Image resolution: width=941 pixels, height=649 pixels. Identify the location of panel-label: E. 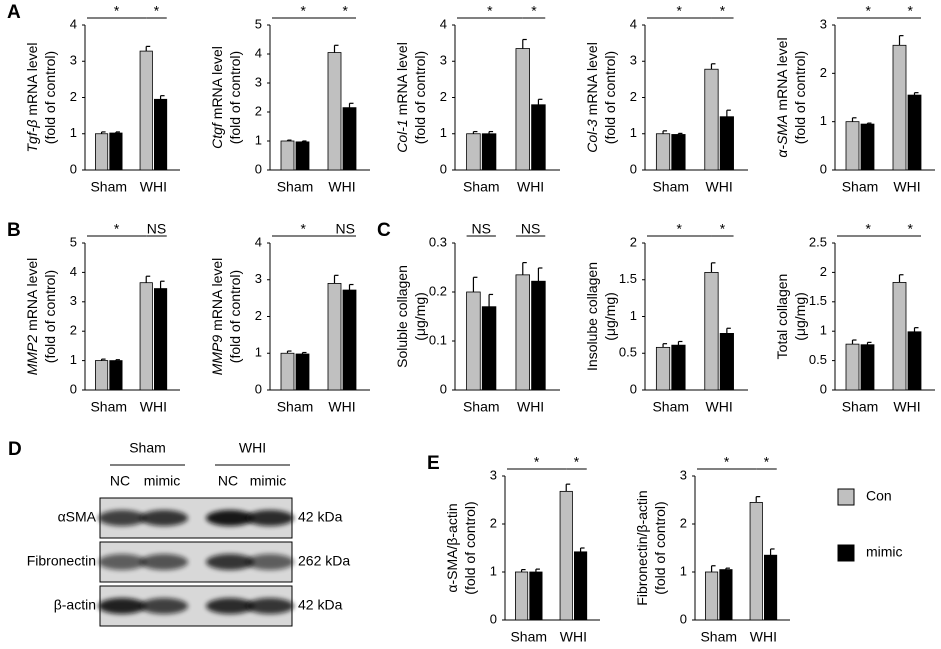
(433, 463).